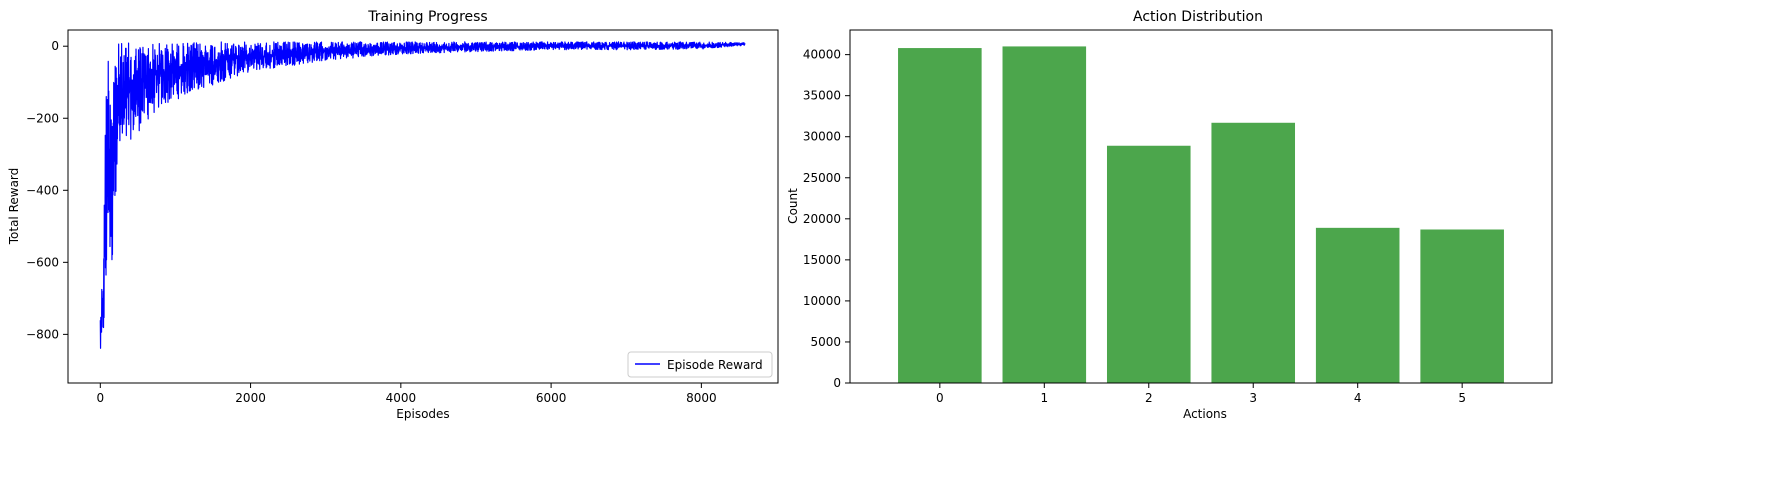  What do you see at coordinates (825, 342) in the screenshot?
I see `y-tick-label: 5000` at bounding box center [825, 342].